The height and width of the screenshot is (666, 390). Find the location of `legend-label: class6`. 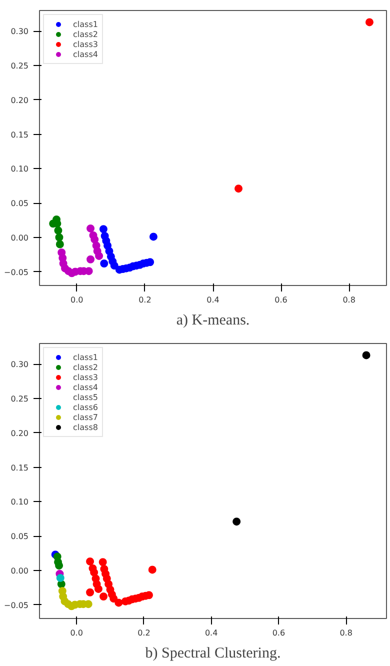

legend-label: class6 is located at coordinates (85, 407).